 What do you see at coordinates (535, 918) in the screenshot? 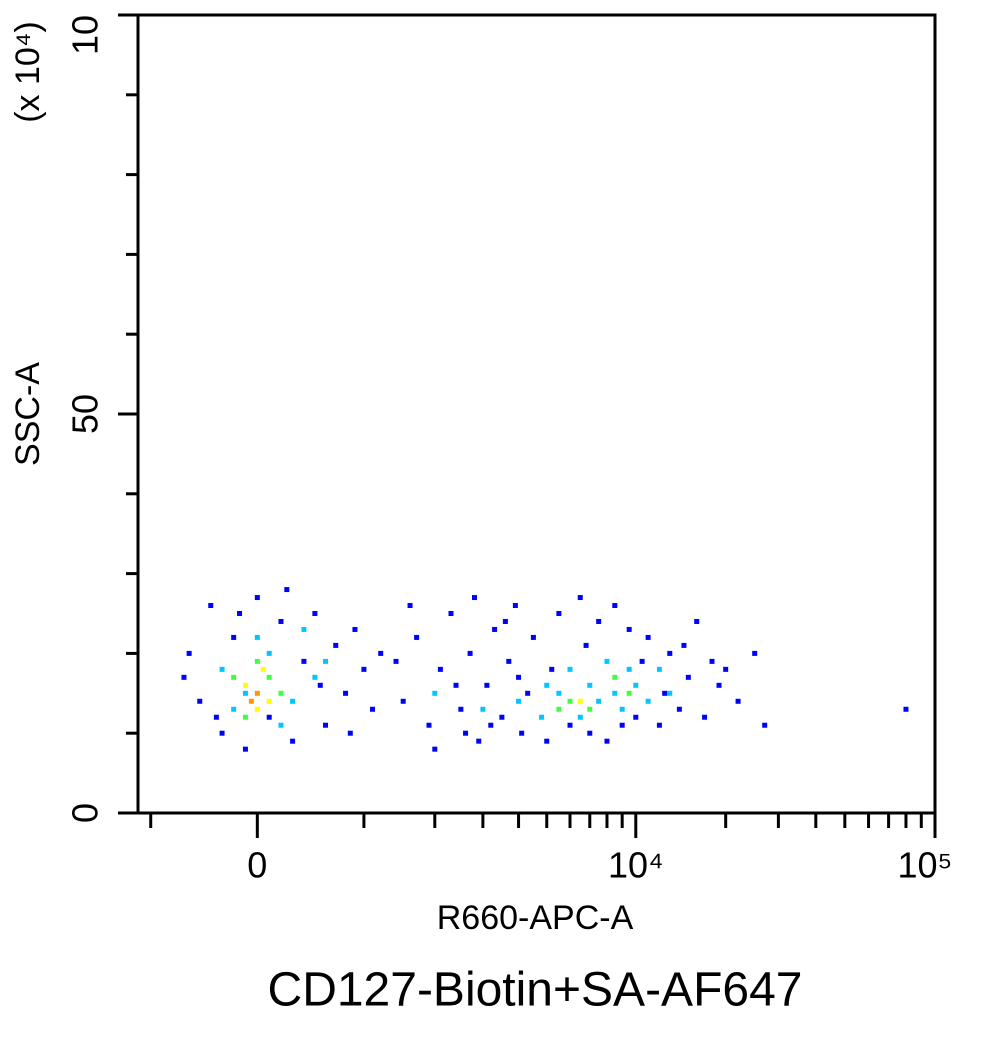
I see `x-axis-label: R660-APC-A` at bounding box center [535, 918].